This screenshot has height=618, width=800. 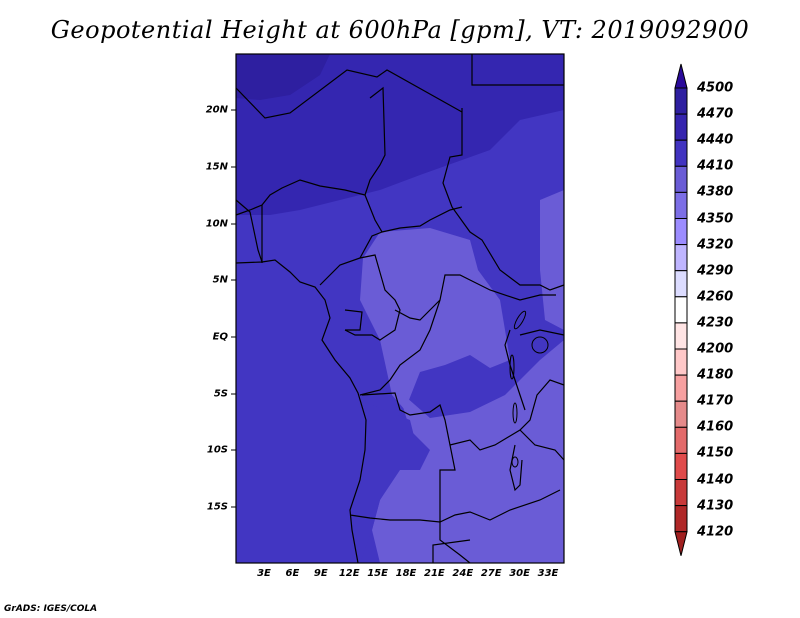 What do you see at coordinates (468, 451) in the screenshot?
I see `field-light-south` at bounding box center [468, 451].